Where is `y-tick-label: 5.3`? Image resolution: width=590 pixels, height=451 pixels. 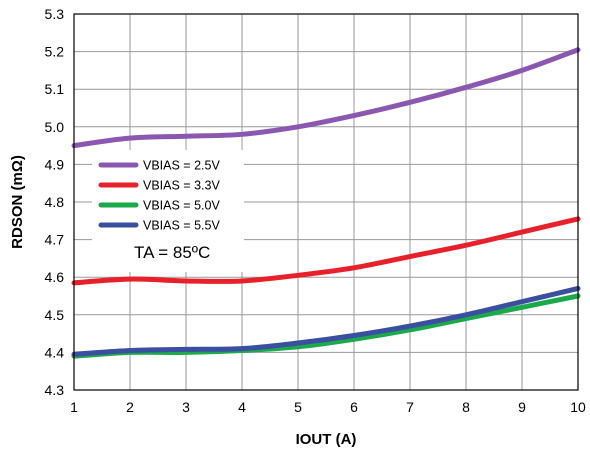 y-tick-label: 5.3 is located at coordinates (55, 14).